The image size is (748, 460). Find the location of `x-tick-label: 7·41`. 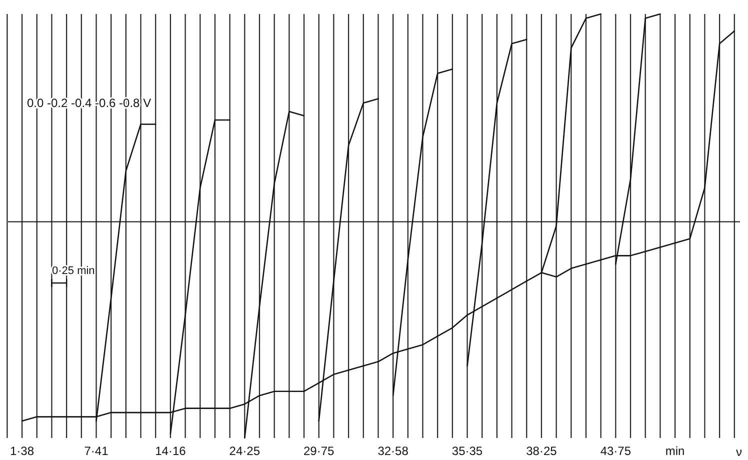

x-tick-label: 7·41 is located at coordinates (96, 451).